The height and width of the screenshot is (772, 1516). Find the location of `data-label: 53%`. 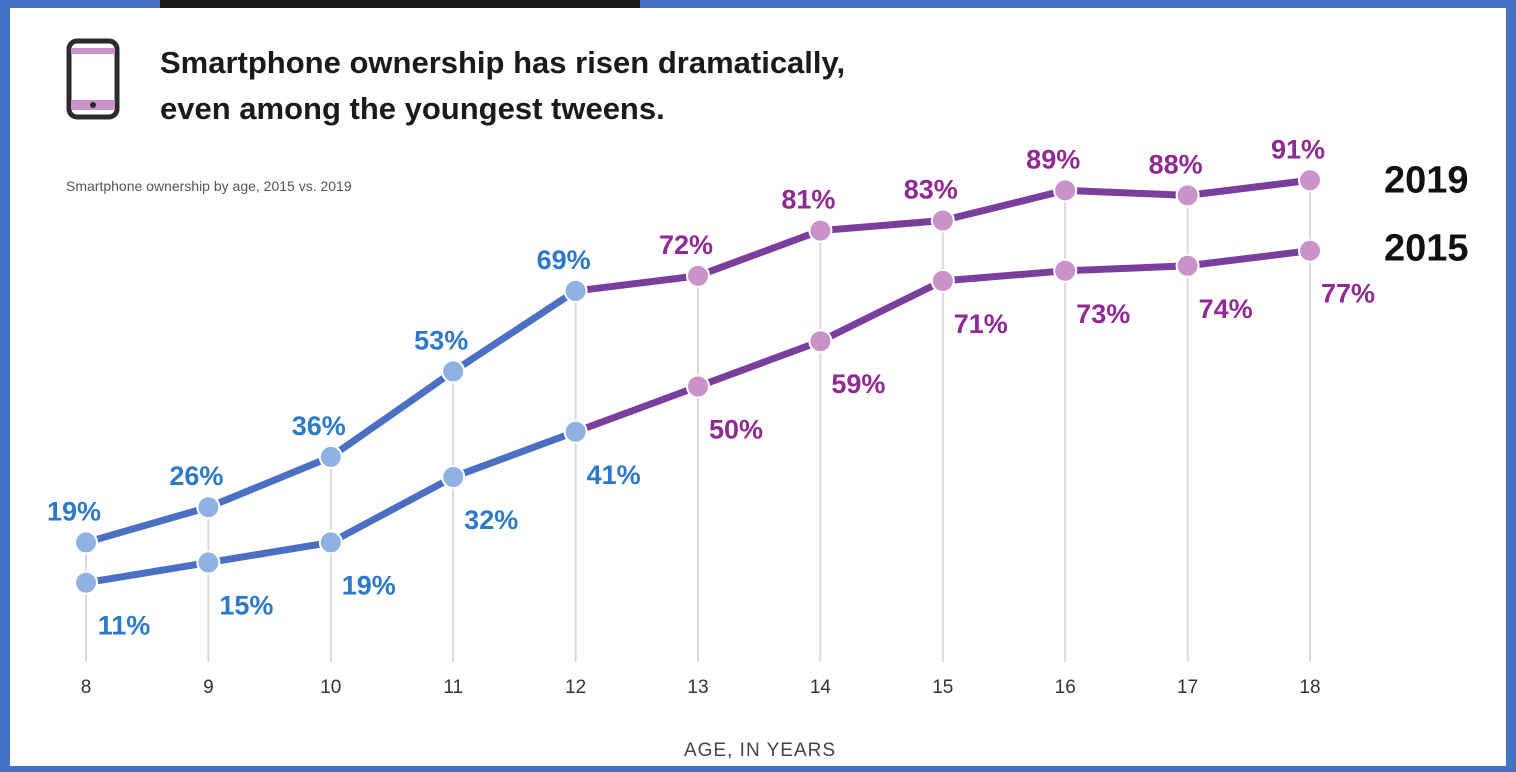

data-label: 53% is located at coordinates (441, 340).